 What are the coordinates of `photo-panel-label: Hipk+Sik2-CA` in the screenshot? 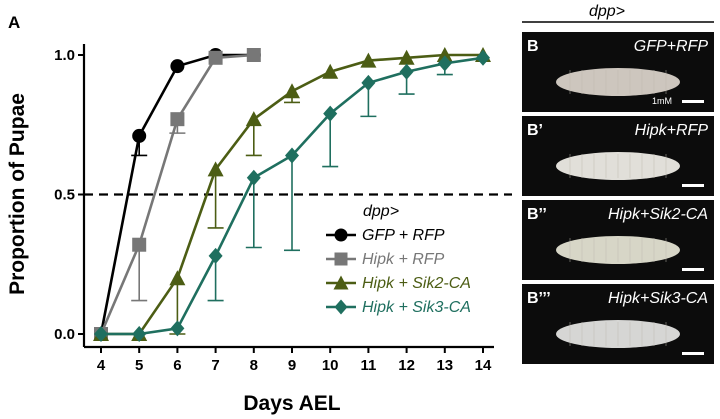 It's located at (658, 214).